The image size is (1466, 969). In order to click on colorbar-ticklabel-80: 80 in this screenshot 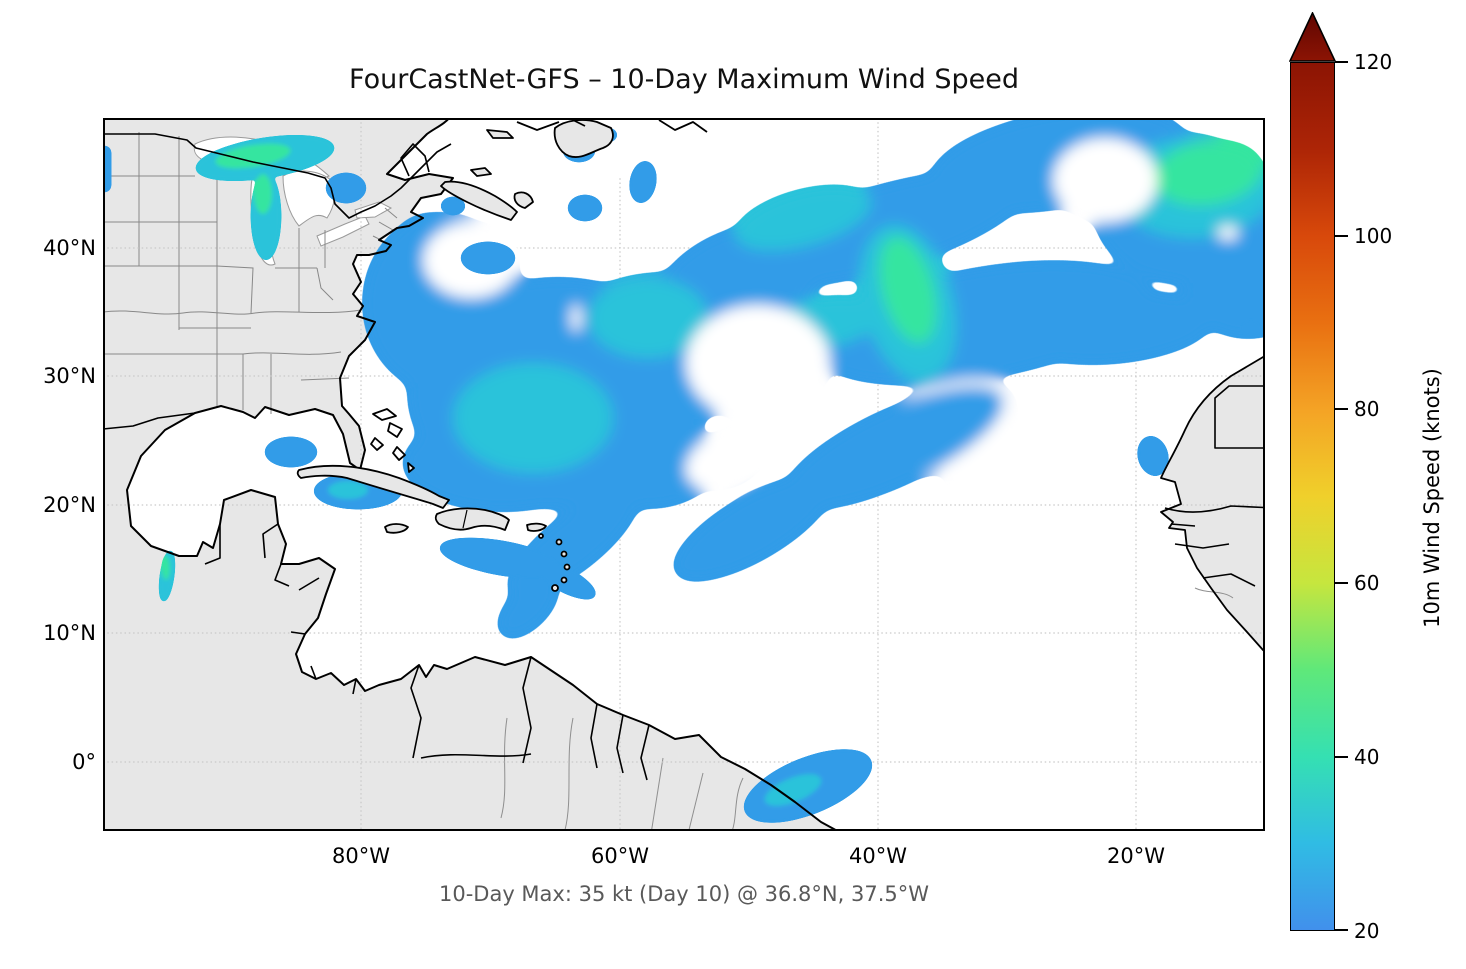, I will do `click(1367, 409)`.